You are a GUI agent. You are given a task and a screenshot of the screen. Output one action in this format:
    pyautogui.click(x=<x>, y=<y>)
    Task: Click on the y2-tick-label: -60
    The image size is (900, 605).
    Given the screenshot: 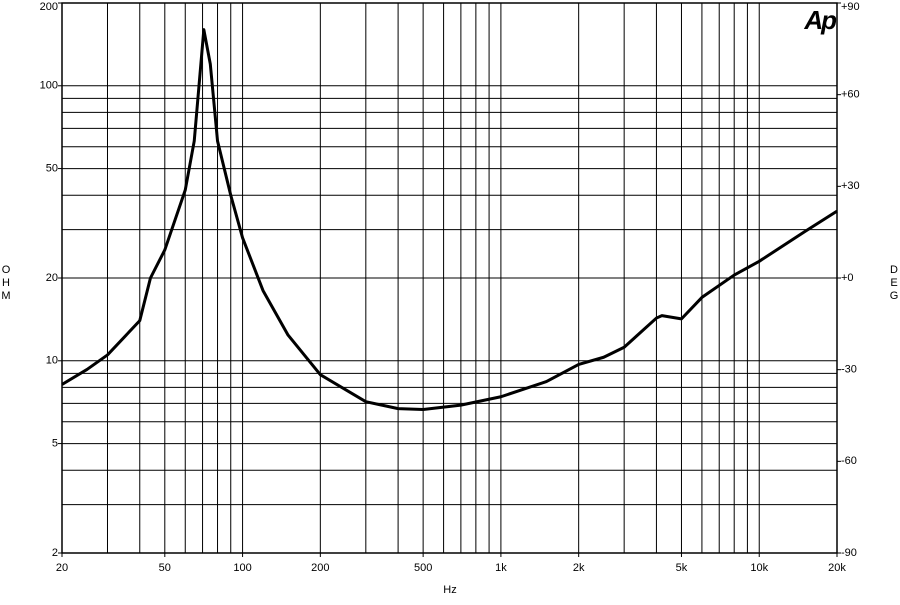 What is the action you would take?
    pyautogui.click(x=849, y=461)
    